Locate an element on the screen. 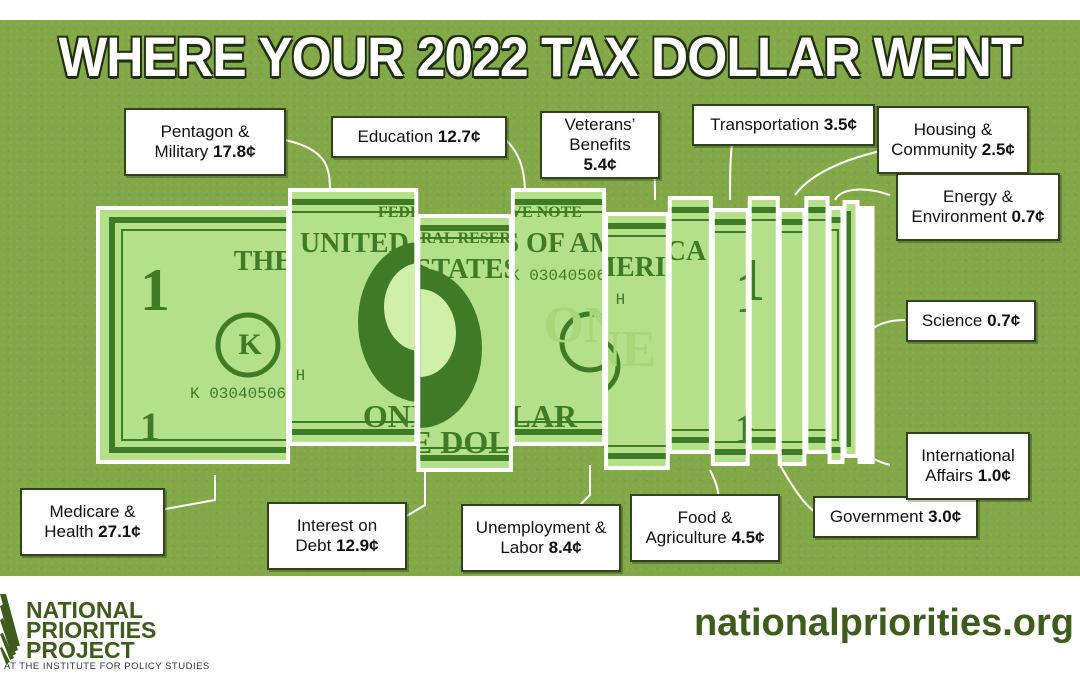 The width and height of the screenshot is (1080, 675). label-science: Science 0.7¢ is located at coordinates (971, 321).